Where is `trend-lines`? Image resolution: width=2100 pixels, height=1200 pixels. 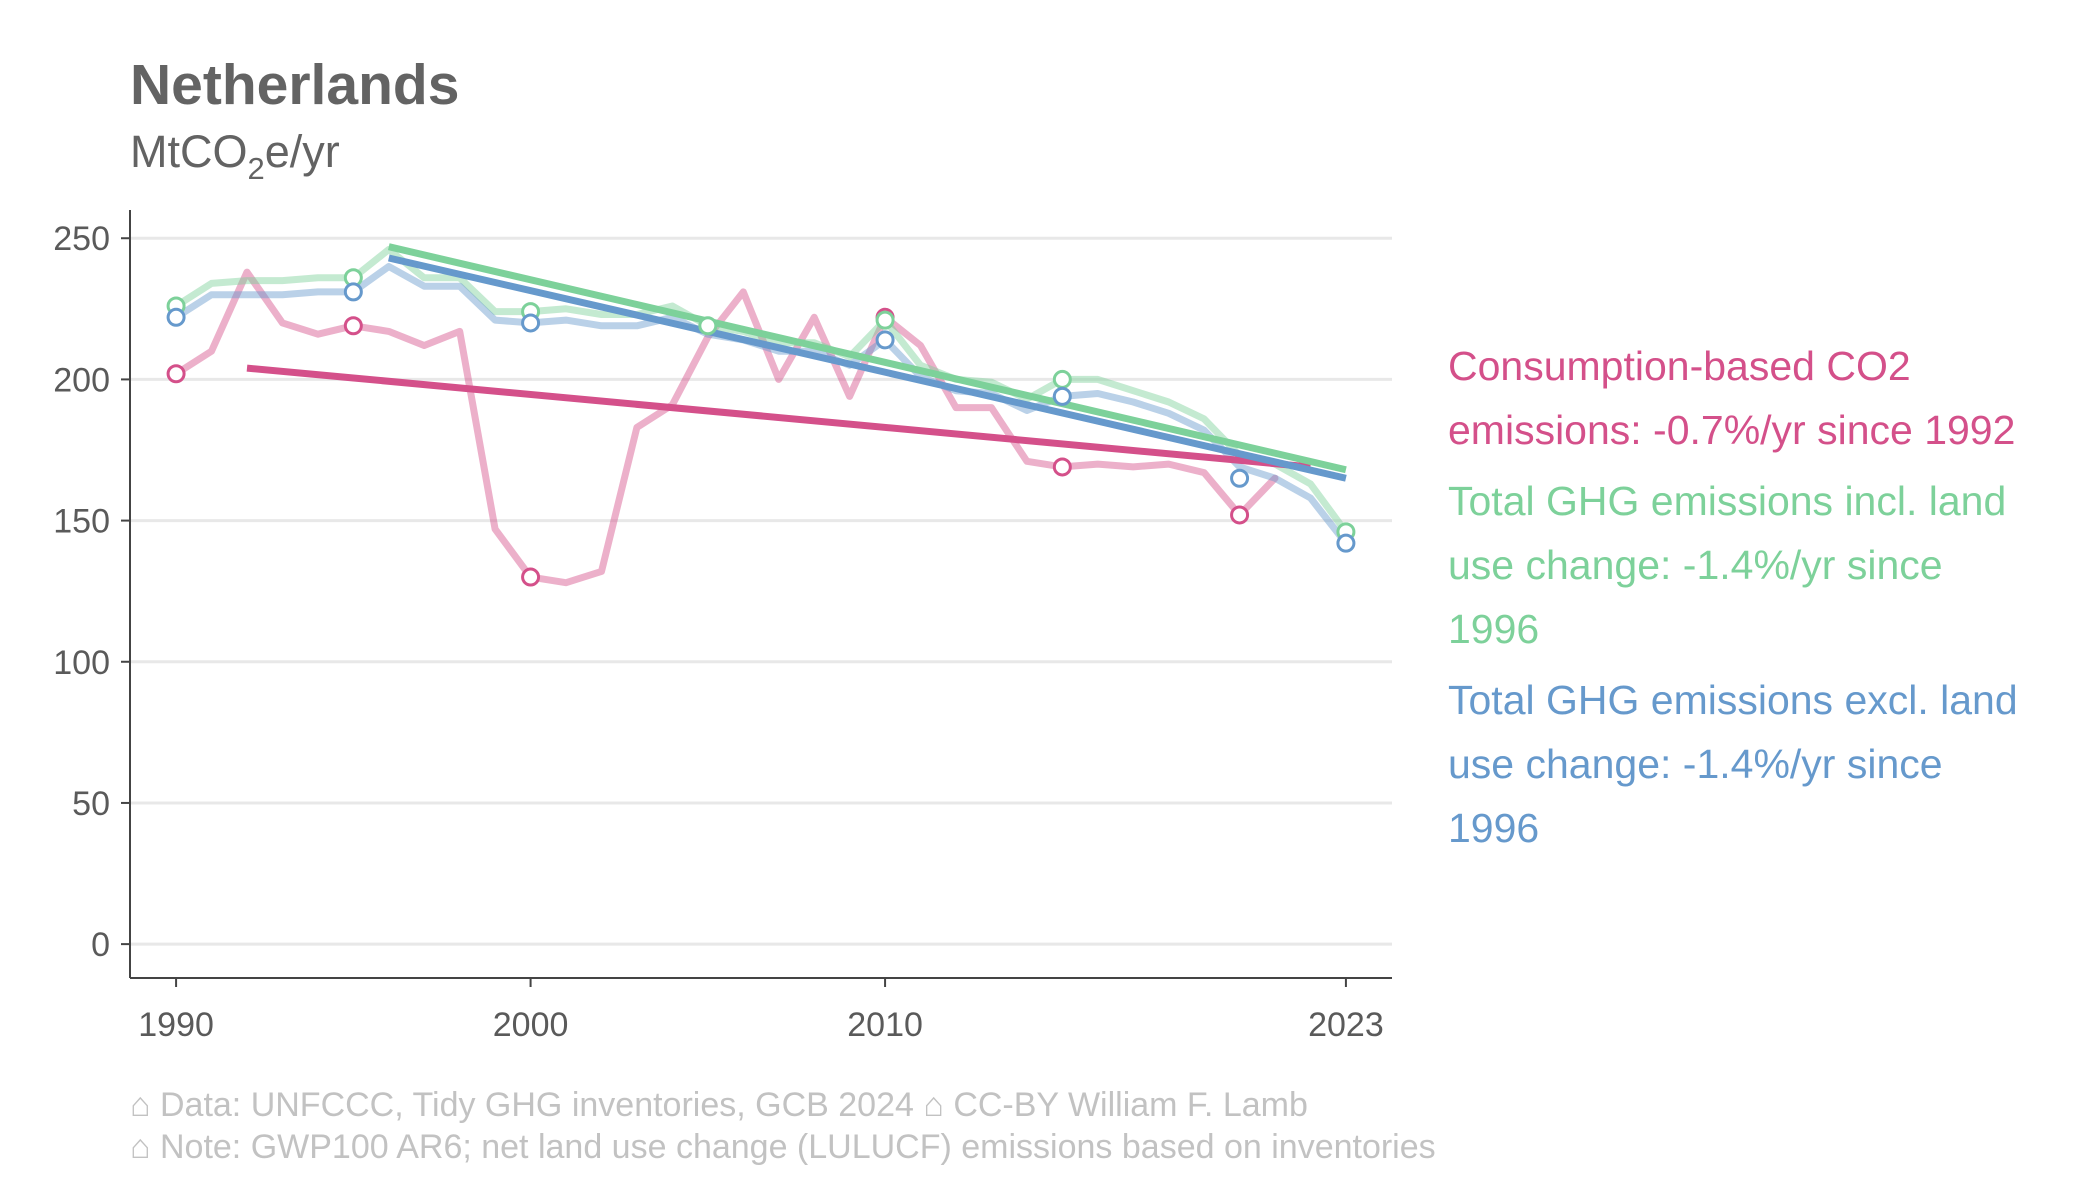
trend-lines is located at coordinates (796, 362).